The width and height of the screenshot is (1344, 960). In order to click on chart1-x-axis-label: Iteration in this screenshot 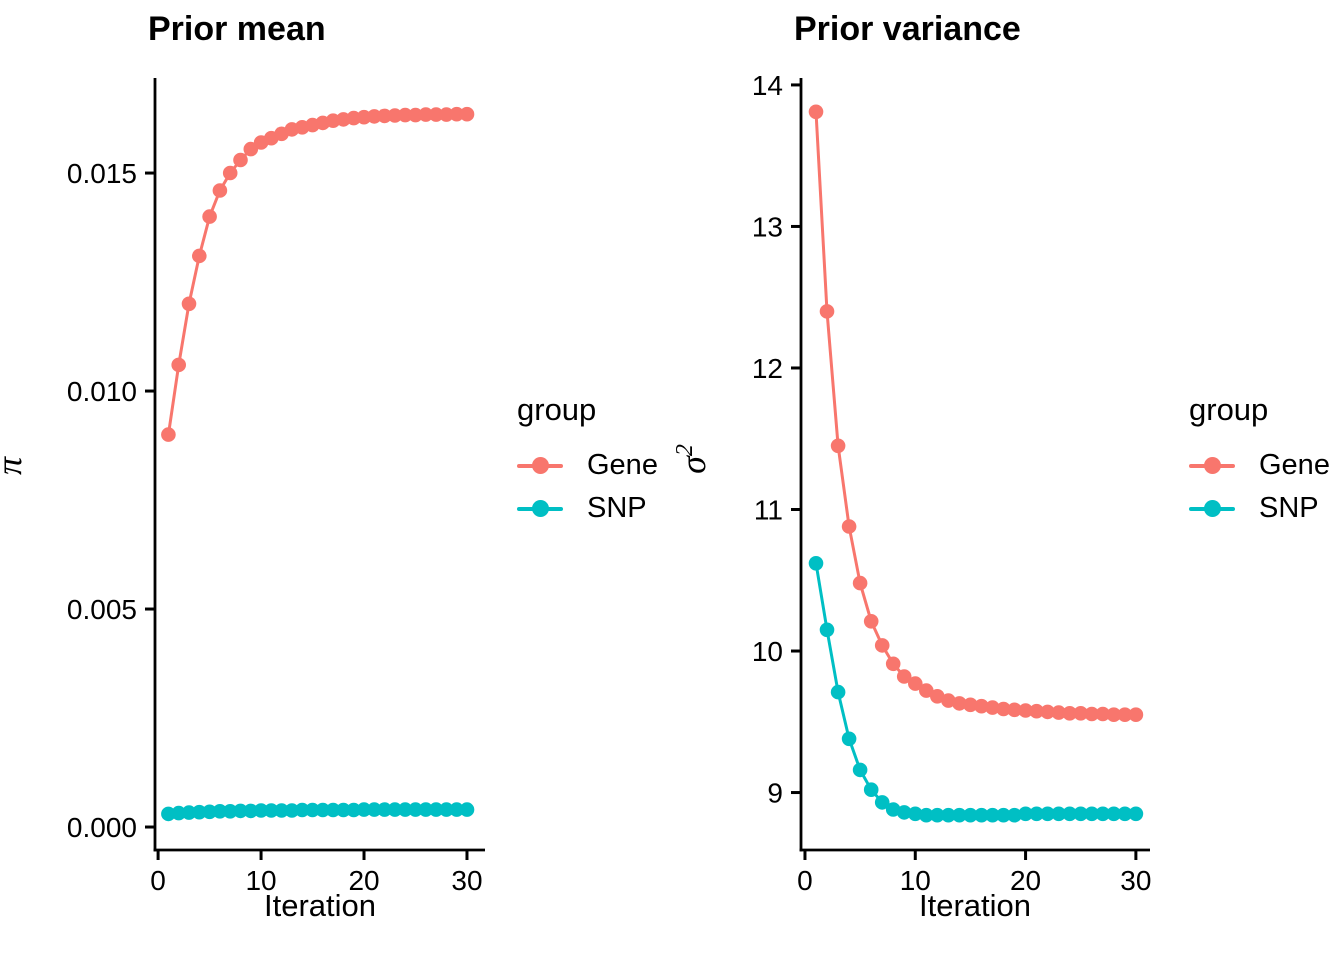, I will do `click(319, 905)`.